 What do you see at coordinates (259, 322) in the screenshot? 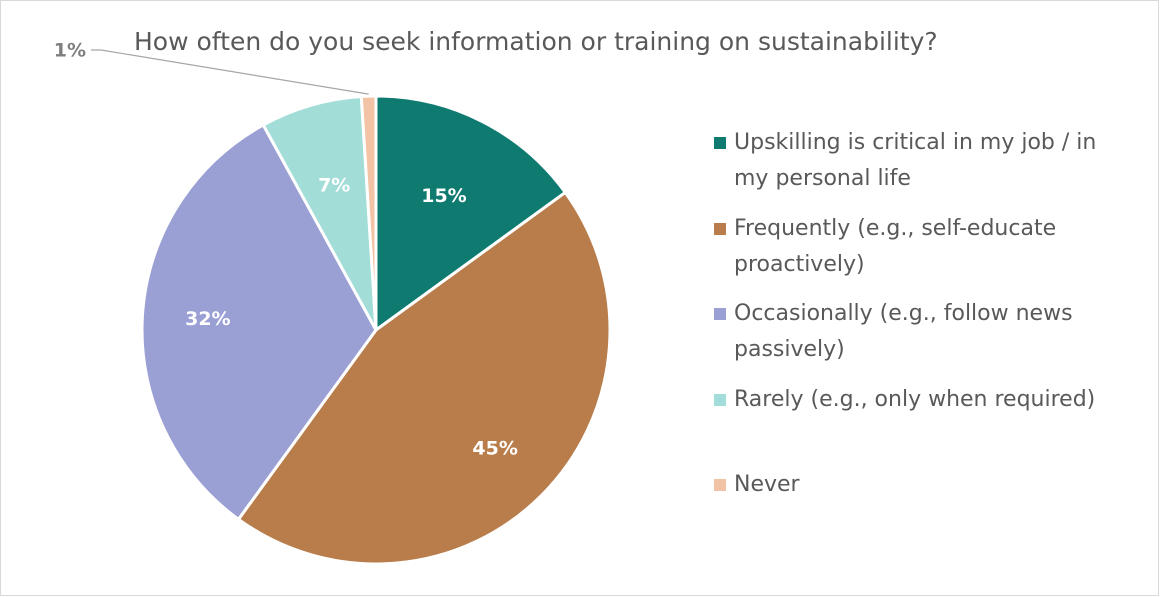
I see `pie-slice-occasionally-e-g` at bounding box center [259, 322].